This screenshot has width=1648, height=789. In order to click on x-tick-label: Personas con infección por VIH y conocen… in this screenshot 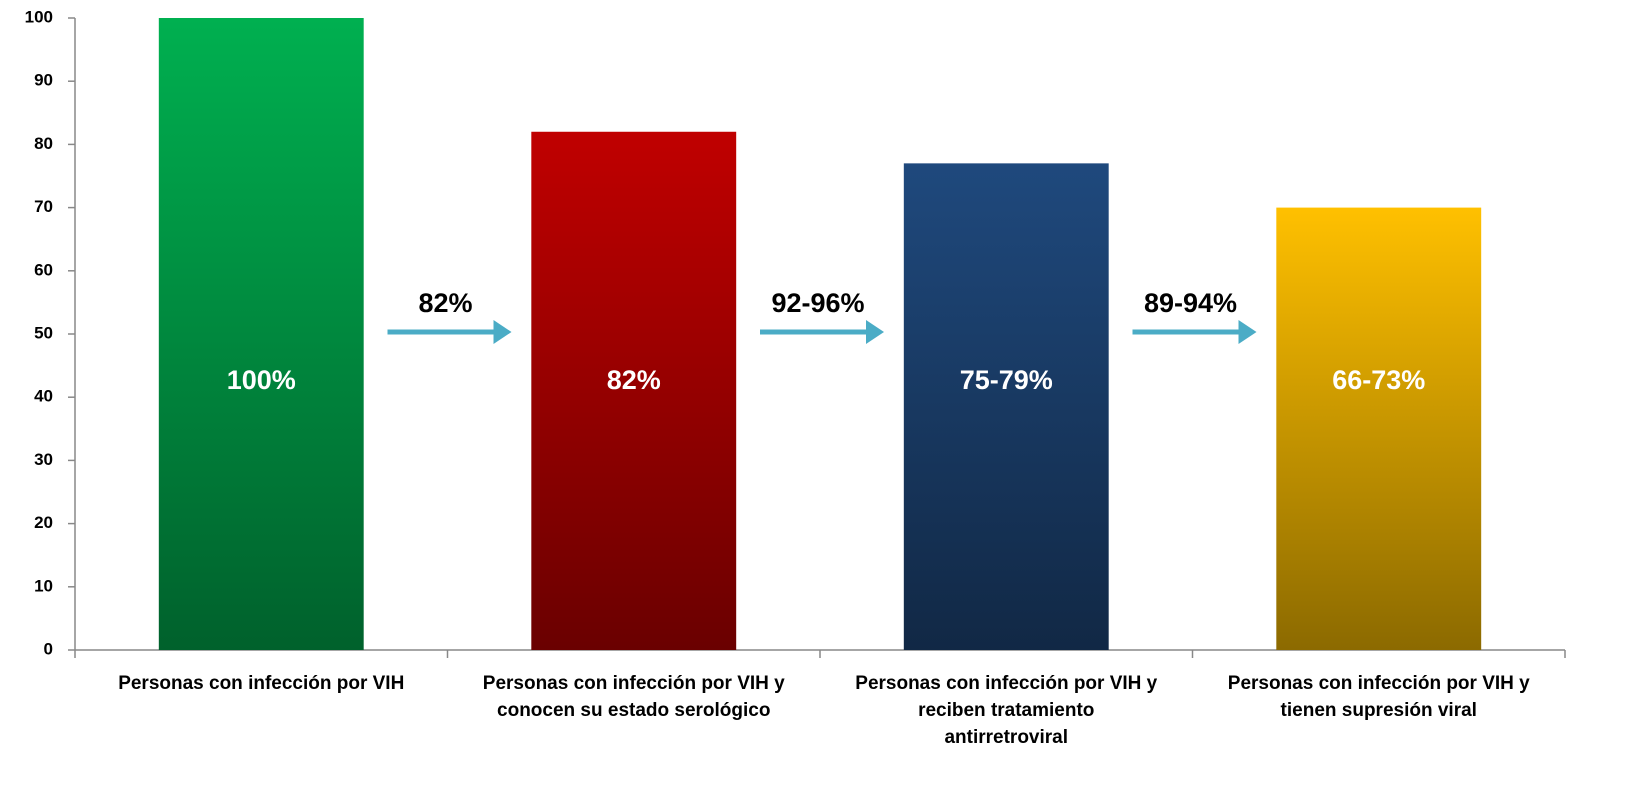, I will do `click(633, 697)`.